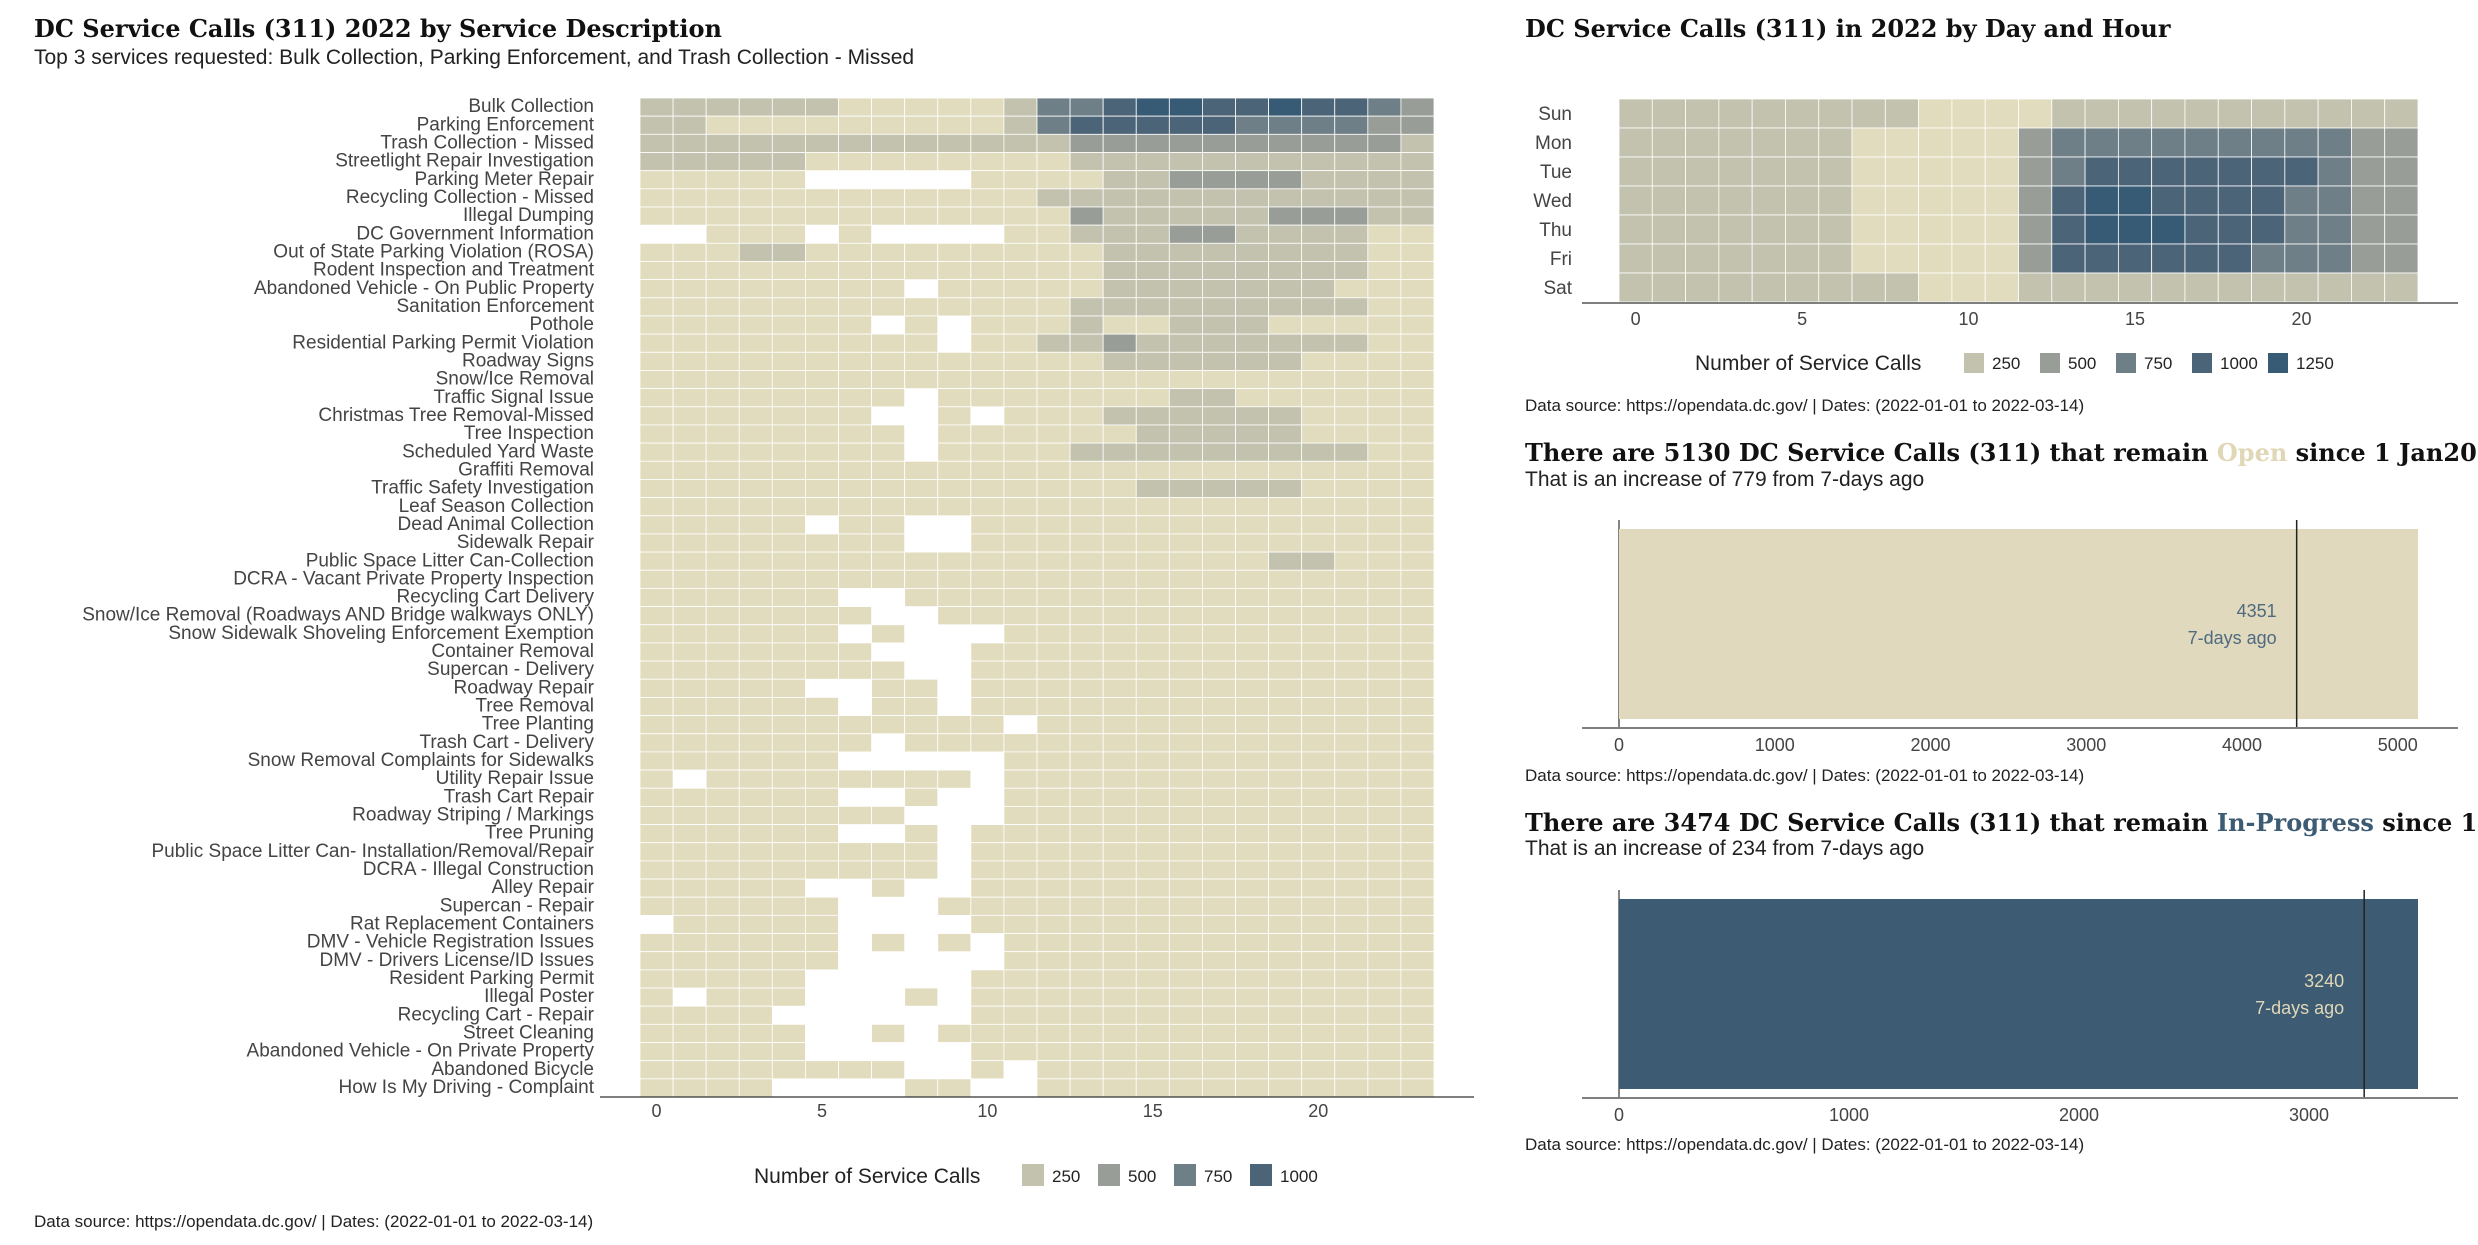  I want to click on service-label: Supercan - Repair, so click(517, 905).